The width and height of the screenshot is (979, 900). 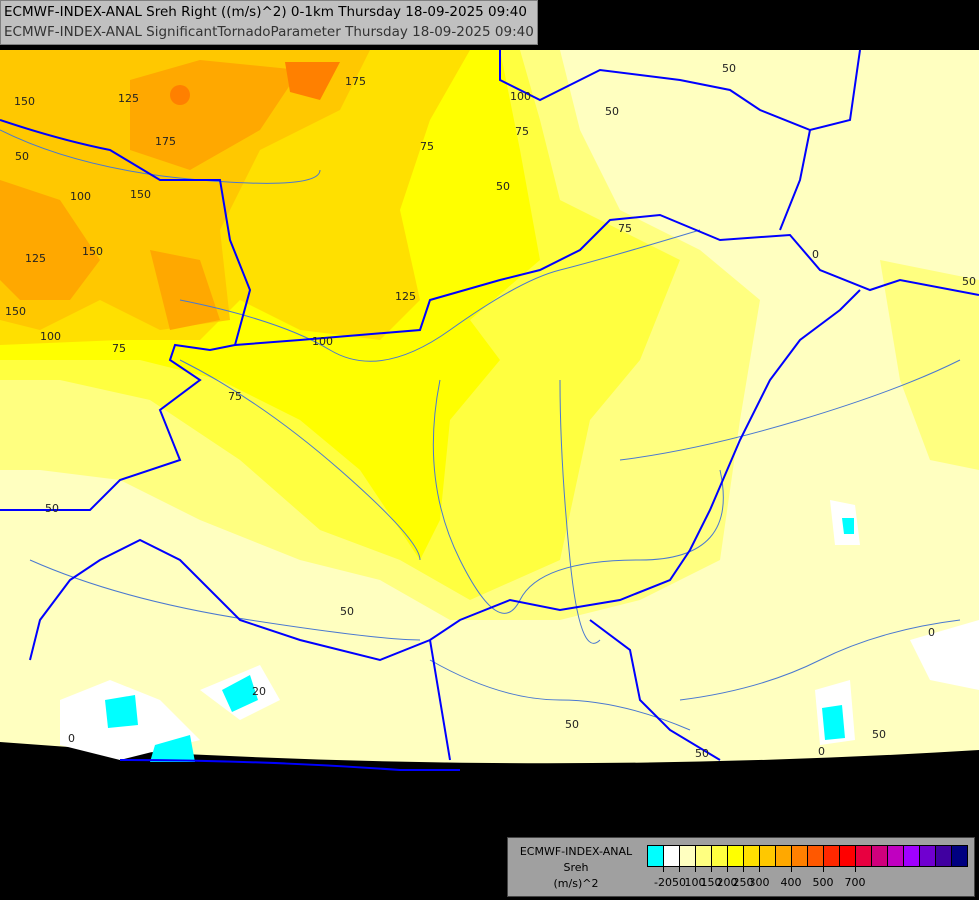 What do you see at coordinates (791, 882) in the screenshot?
I see `legend-tick-label: 400` at bounding box center [791, 882].